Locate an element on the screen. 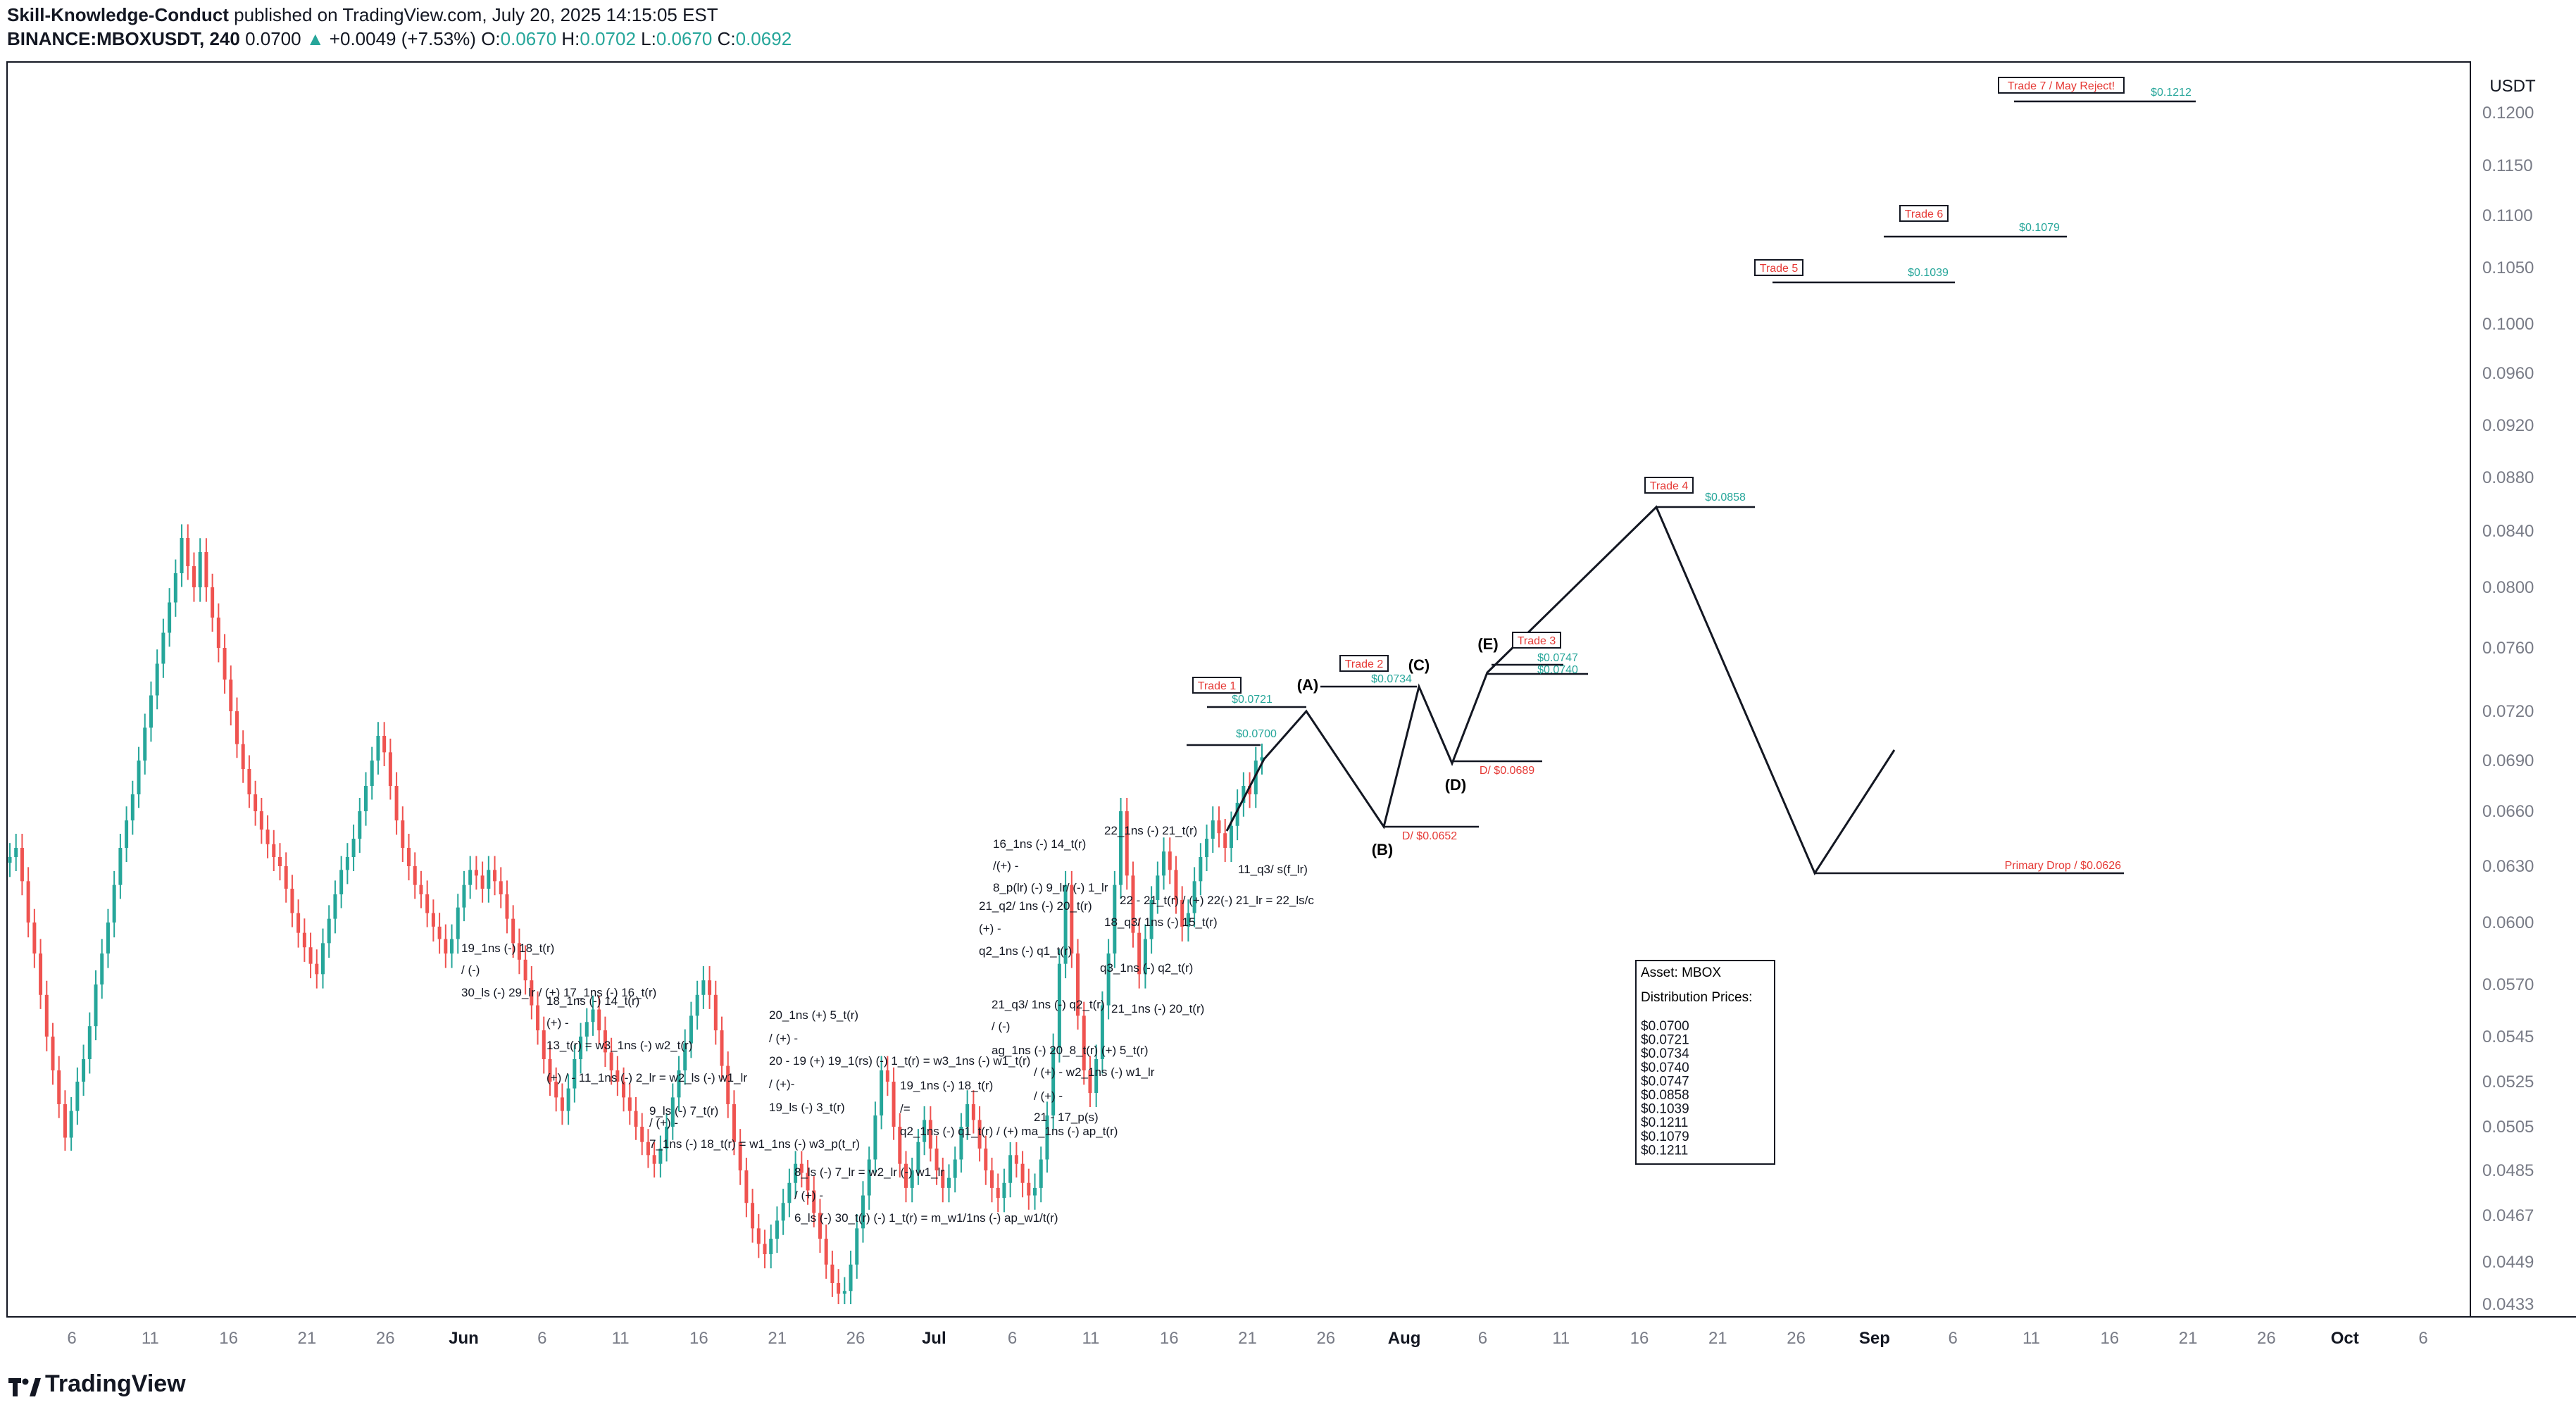 The width and height of the screenshot is (2576, 1407). trade-2-price: $0.0734 is located at coordinates (1391, 679).